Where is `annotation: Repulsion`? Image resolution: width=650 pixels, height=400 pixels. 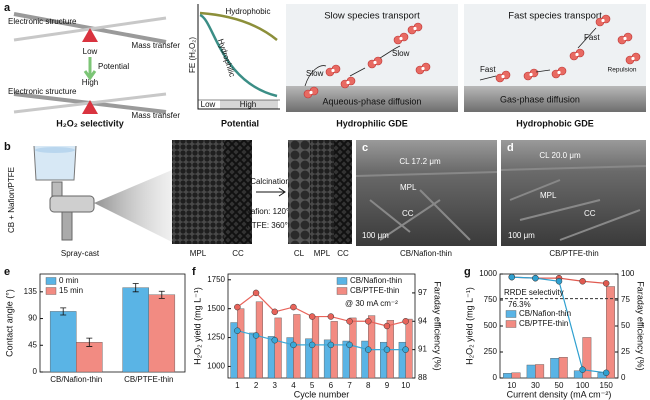
annotation: Repulsion is located at coordinates (622, 70).